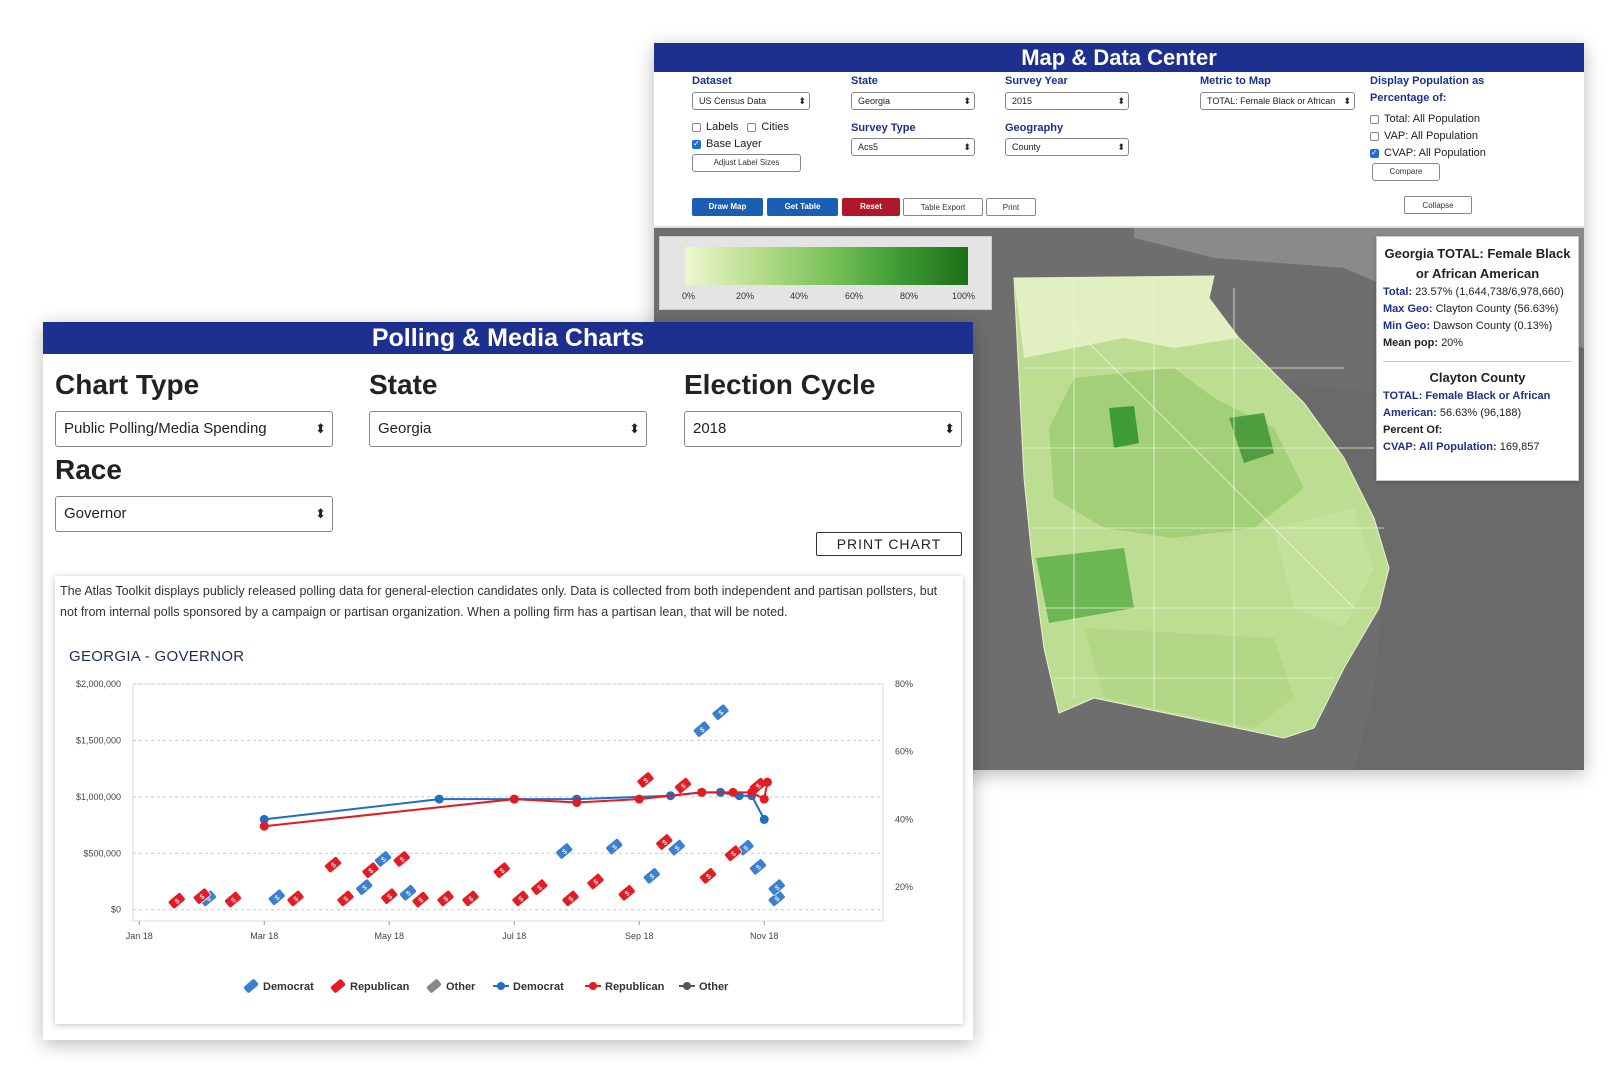 This screenshot has height=1080, width=1623. Describe the element at coordinates (1119, 57) in the screenshot. I see `map-center-title: Map & Data Center` at that location.